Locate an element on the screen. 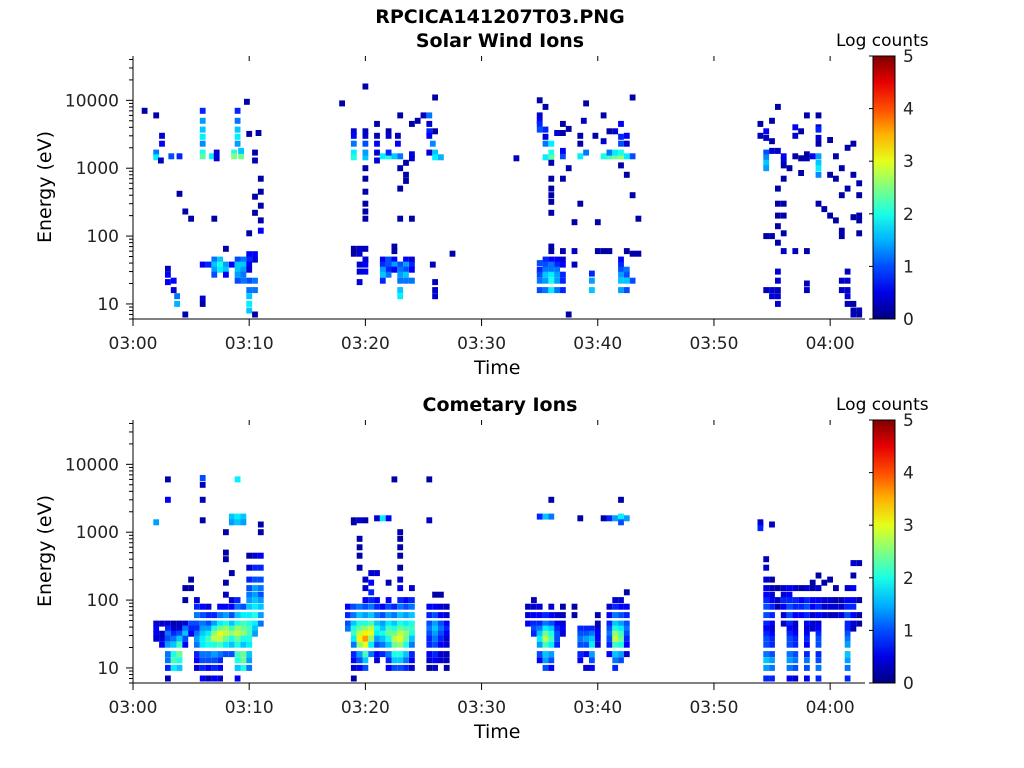 The width and height of the screenshot is (1024, 768). x-tick-label: 03:40 is located at coordinates (597, 708).